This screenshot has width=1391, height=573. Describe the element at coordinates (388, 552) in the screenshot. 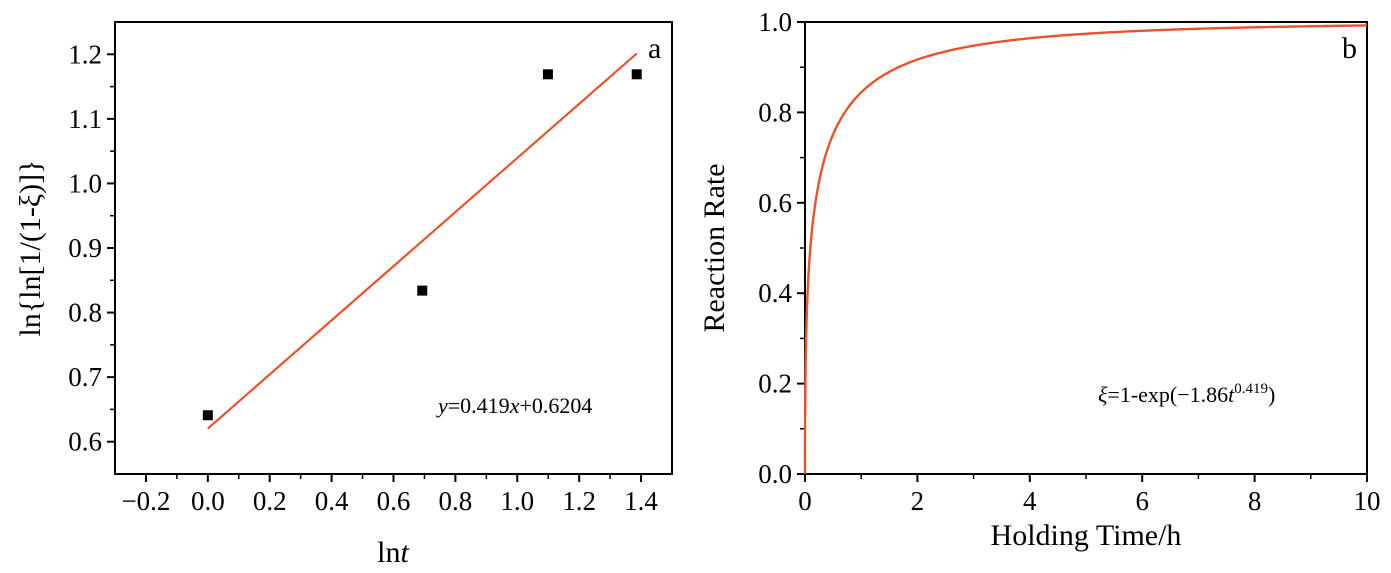

I see `chart-a-xlabel-main: ln` at that location.